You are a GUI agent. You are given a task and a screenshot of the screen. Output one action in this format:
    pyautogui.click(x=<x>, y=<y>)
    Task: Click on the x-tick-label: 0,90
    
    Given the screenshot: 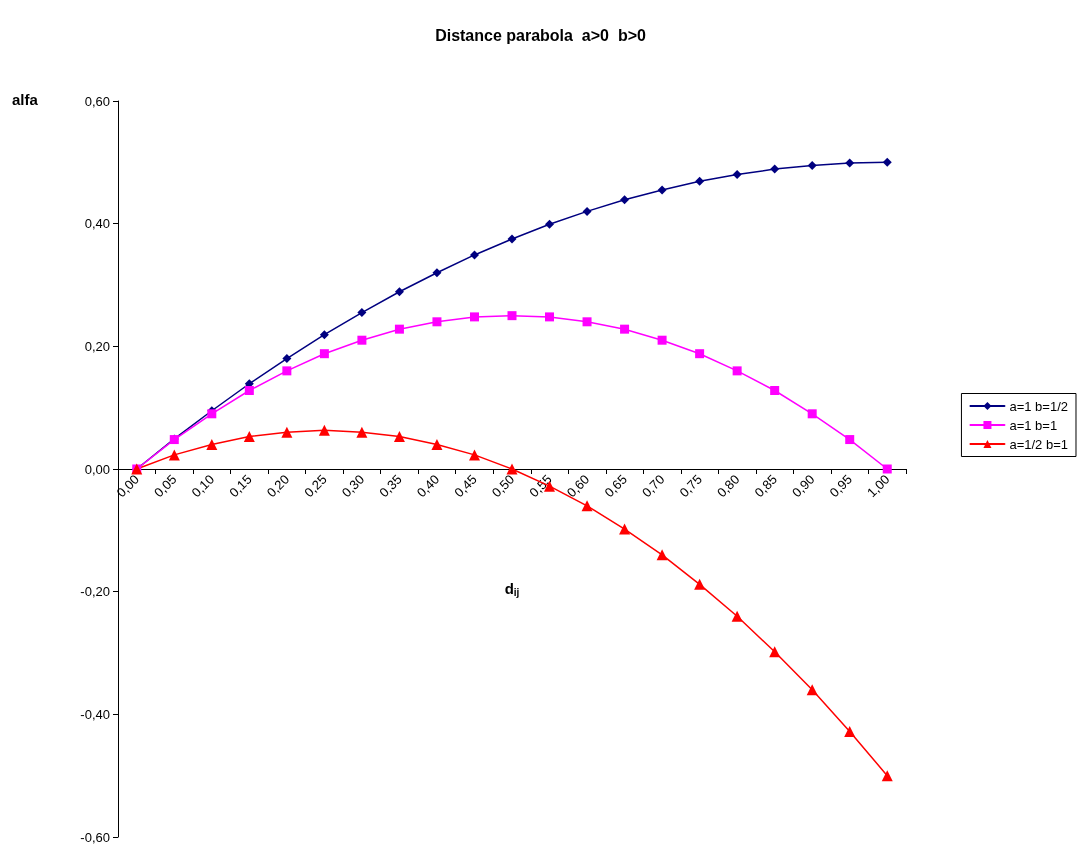 What is the action you would take?
    pyautogui.click(x=803, y=486)
    